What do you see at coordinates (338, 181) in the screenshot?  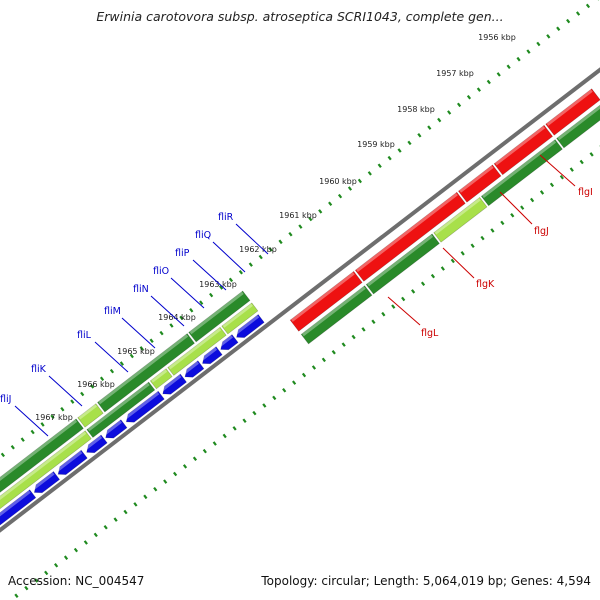 I see `scale-label: 1960 kbp` at bounding box center [338, 181].